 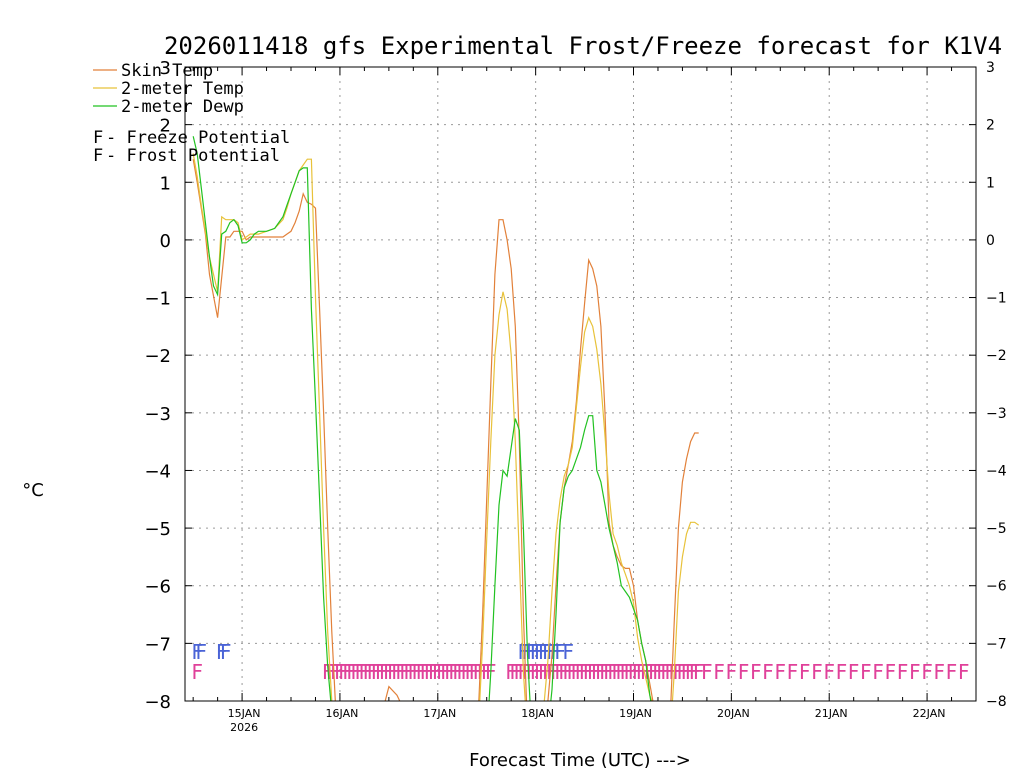 I want to click on x-tick-label: 22JAN, so click(x=929, y=713).